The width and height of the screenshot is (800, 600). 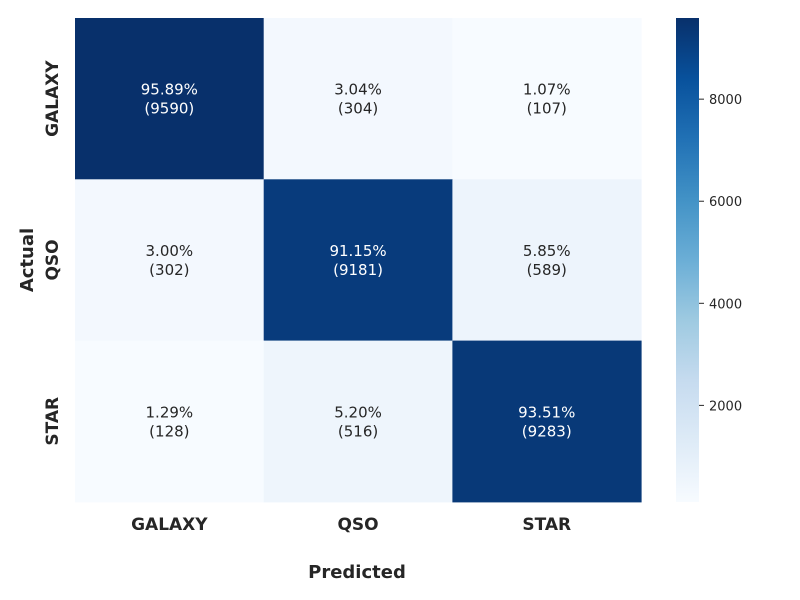 I want to click on x-tick-label: QSO, so click(x=357, y=525).